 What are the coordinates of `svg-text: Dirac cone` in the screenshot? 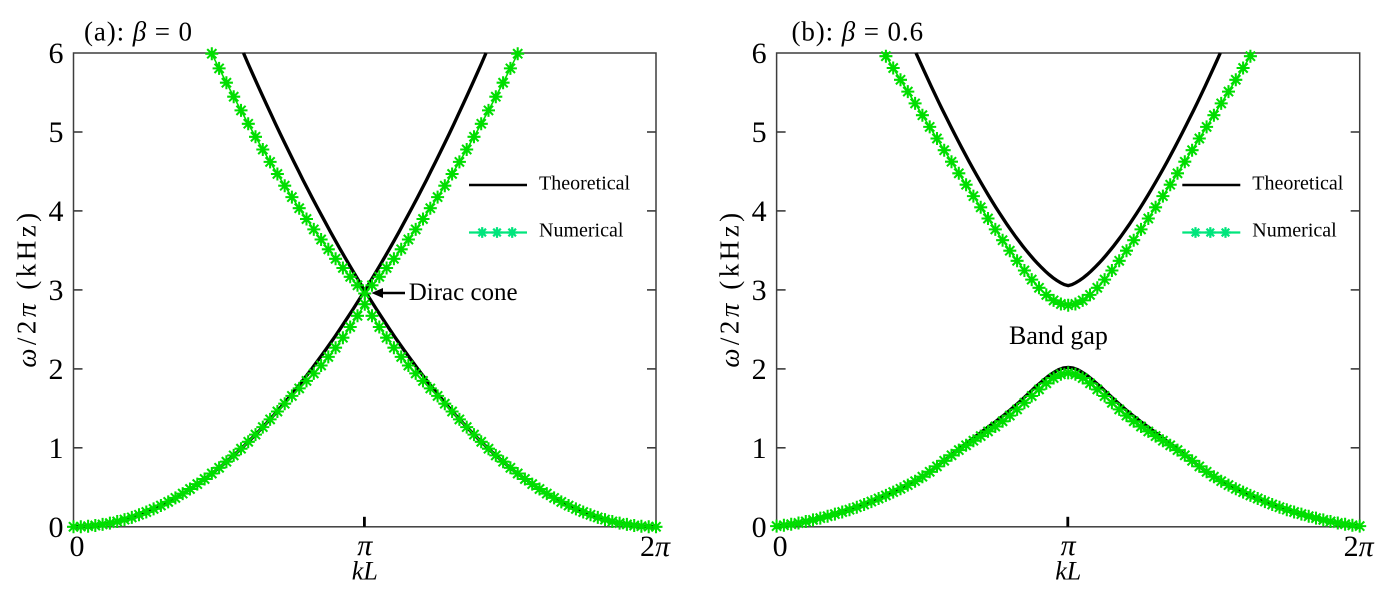 It's located at (463, 292).